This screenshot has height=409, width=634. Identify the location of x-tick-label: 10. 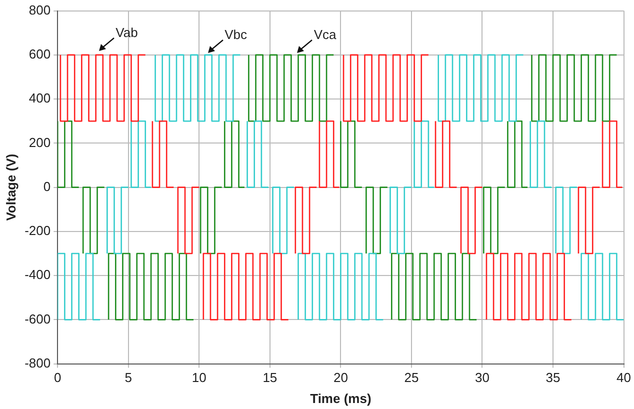
(199, 378).